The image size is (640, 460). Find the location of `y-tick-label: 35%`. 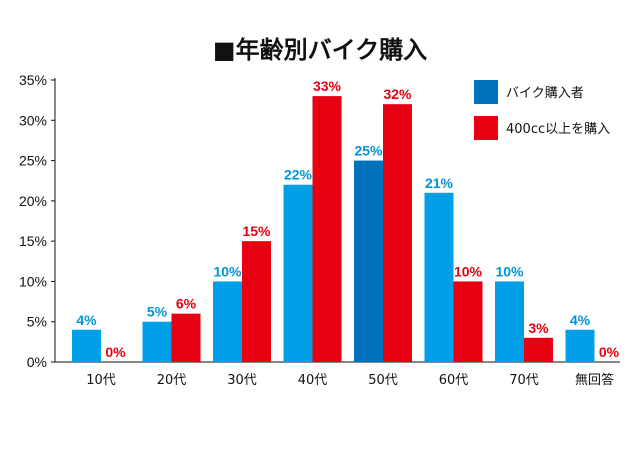

y-tick-label: 35% is located at coordinates (33, 80).